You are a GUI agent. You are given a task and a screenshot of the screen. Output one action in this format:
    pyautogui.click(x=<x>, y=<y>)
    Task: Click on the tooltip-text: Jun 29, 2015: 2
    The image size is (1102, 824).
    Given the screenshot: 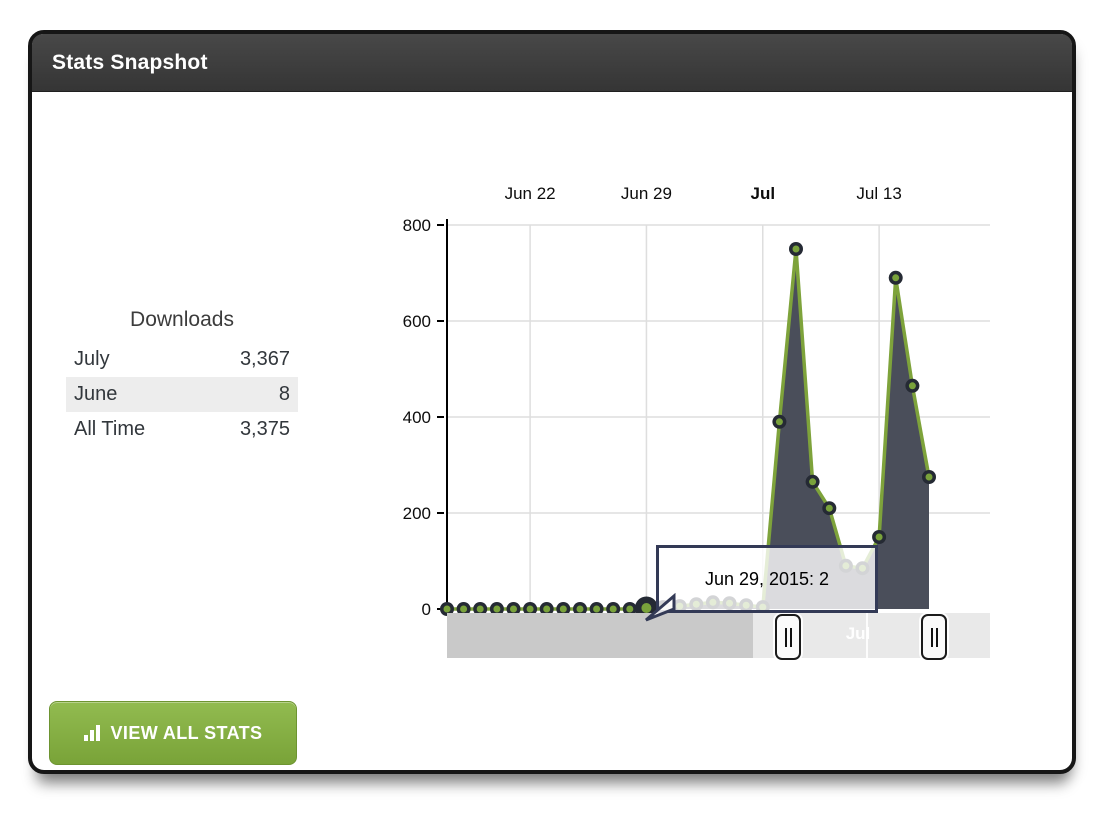 What is the action you would take?
    pyautogui.click(x=767, y=578)
    